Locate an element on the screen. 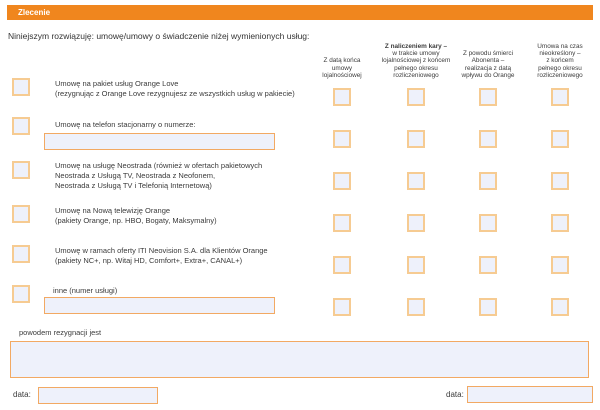 Image resolution: width=600 pixels, height=410 pixels. column-header-line: z końcem is located at coordinates (560, 61).